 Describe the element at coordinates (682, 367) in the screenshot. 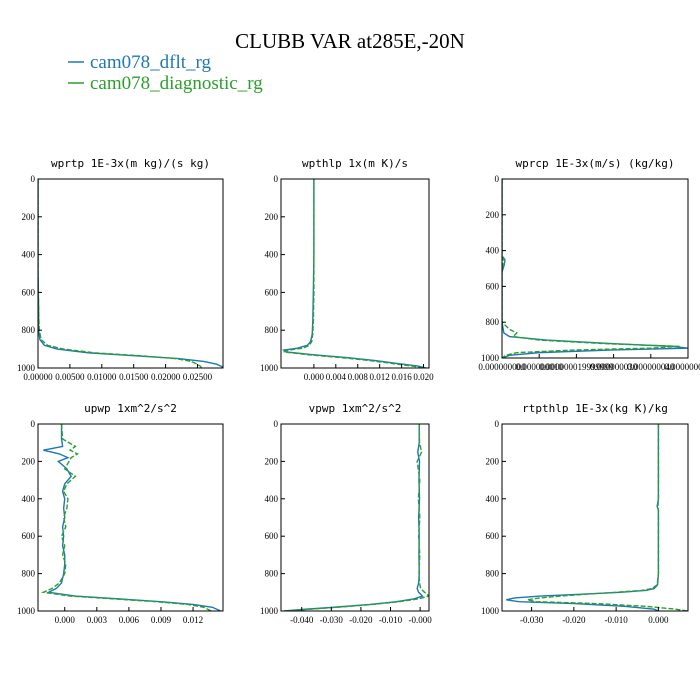

I see `x-tick-label: 0.000000050` at that location.